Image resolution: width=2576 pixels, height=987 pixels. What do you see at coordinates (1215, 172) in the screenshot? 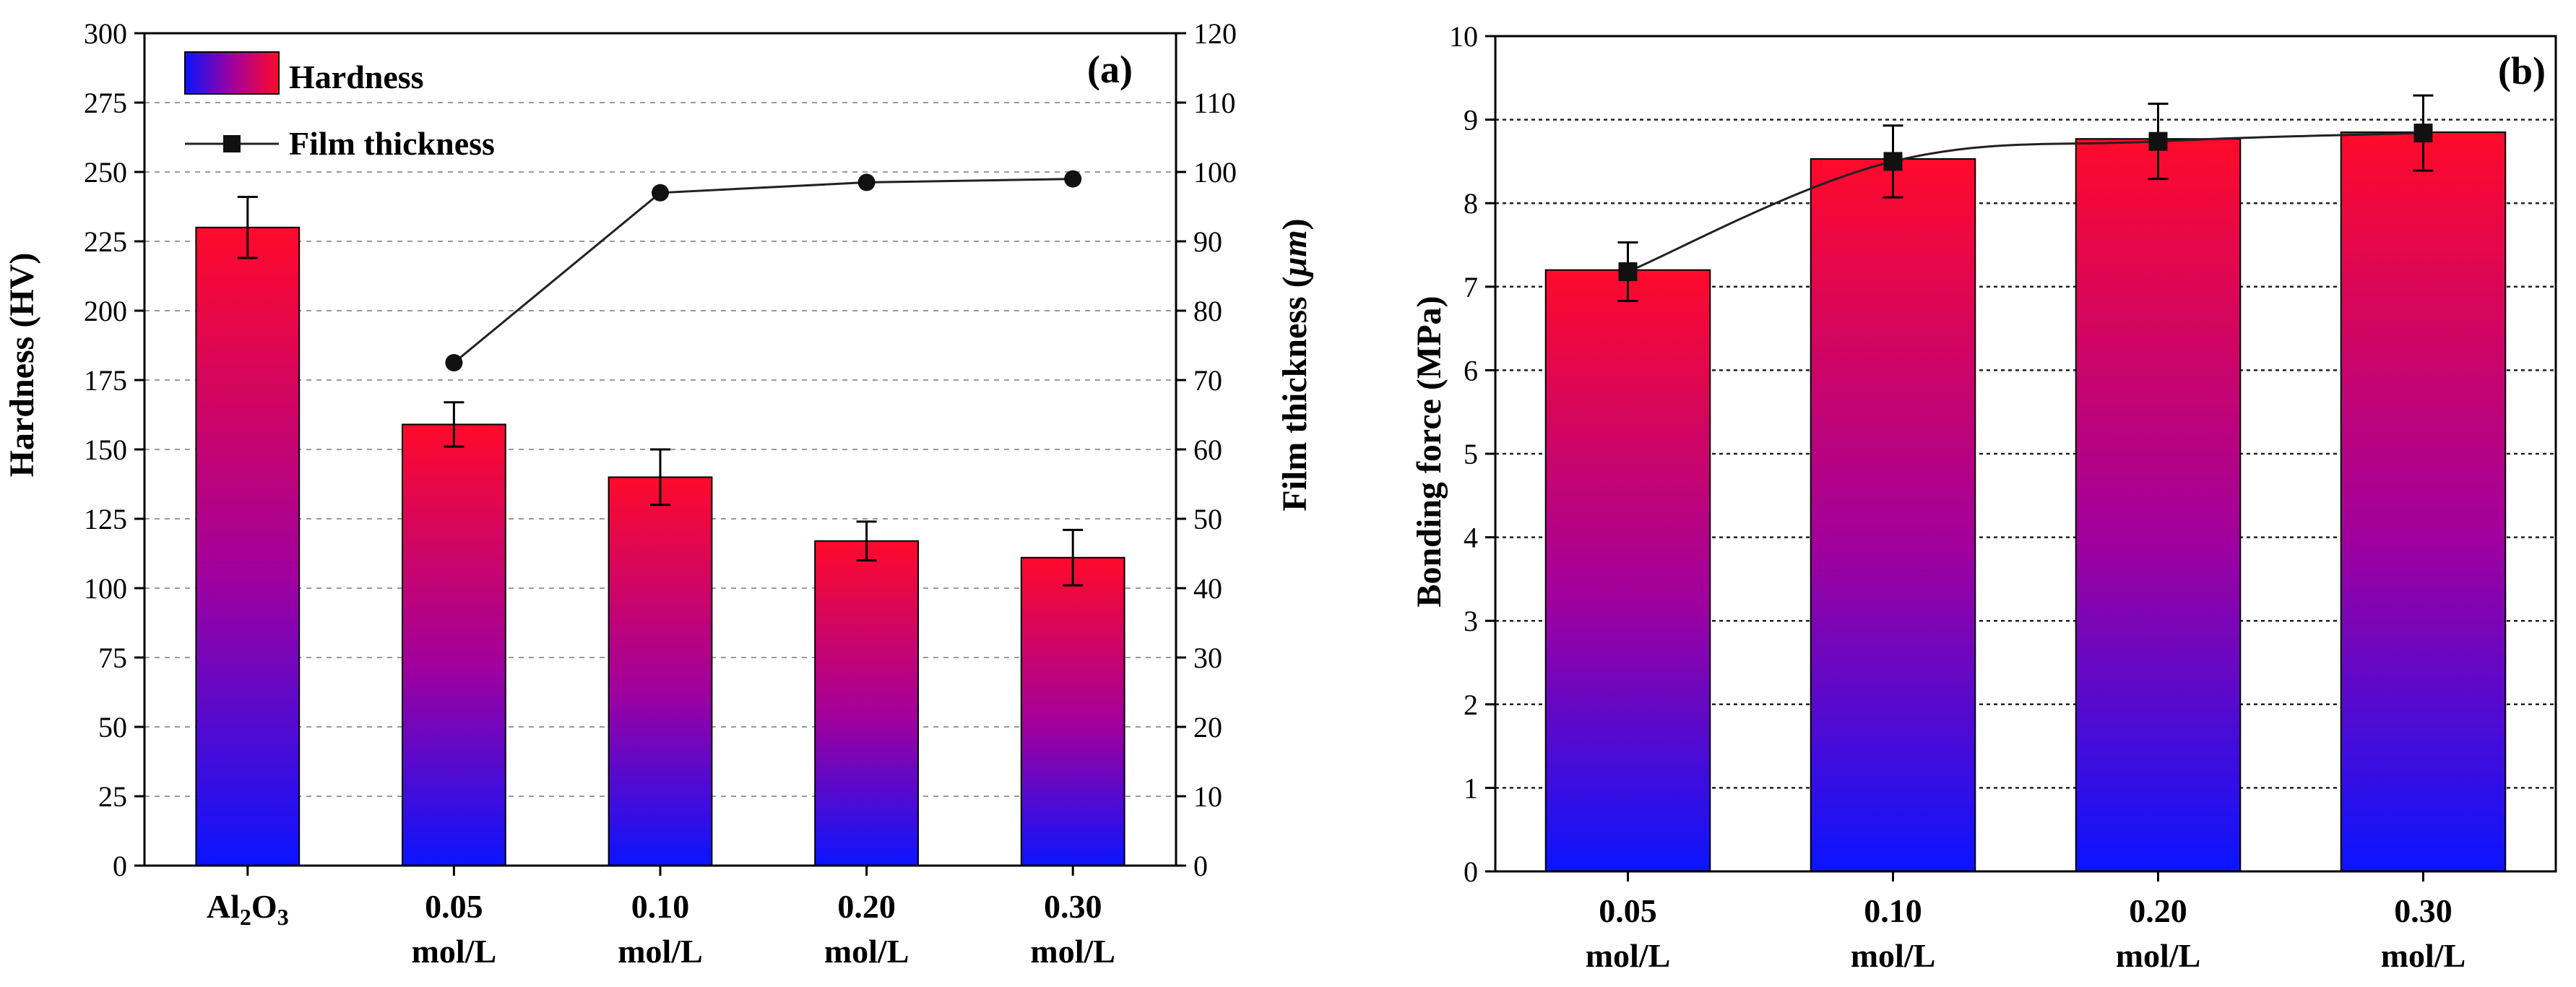
I see `y2-tick-label: 100` at bounding box center [1215, 172].